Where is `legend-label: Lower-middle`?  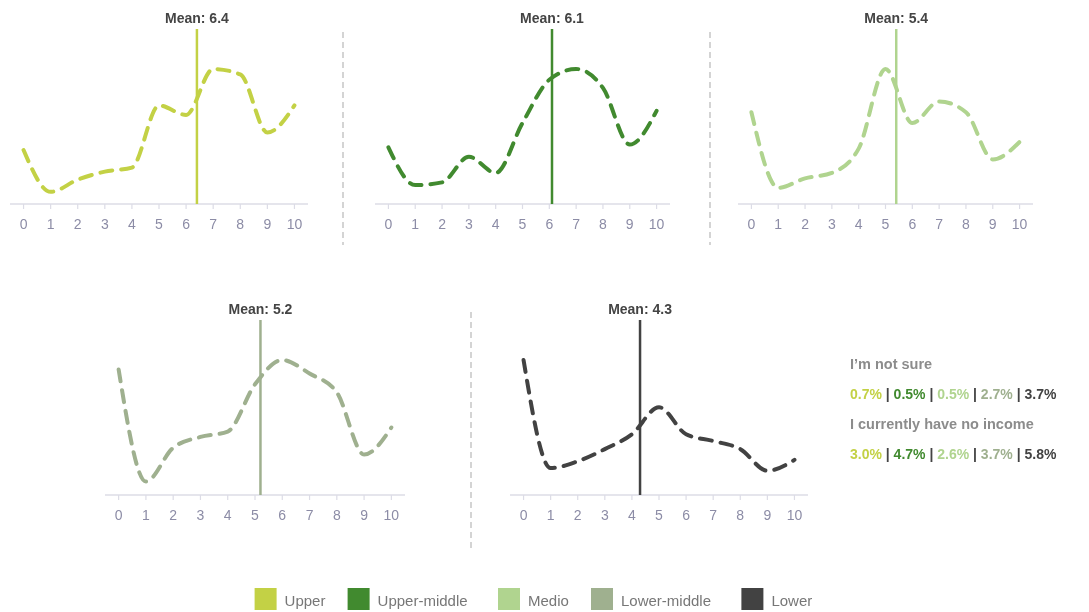 legend-label: Lower-middle is located at coordinates (666, 600).